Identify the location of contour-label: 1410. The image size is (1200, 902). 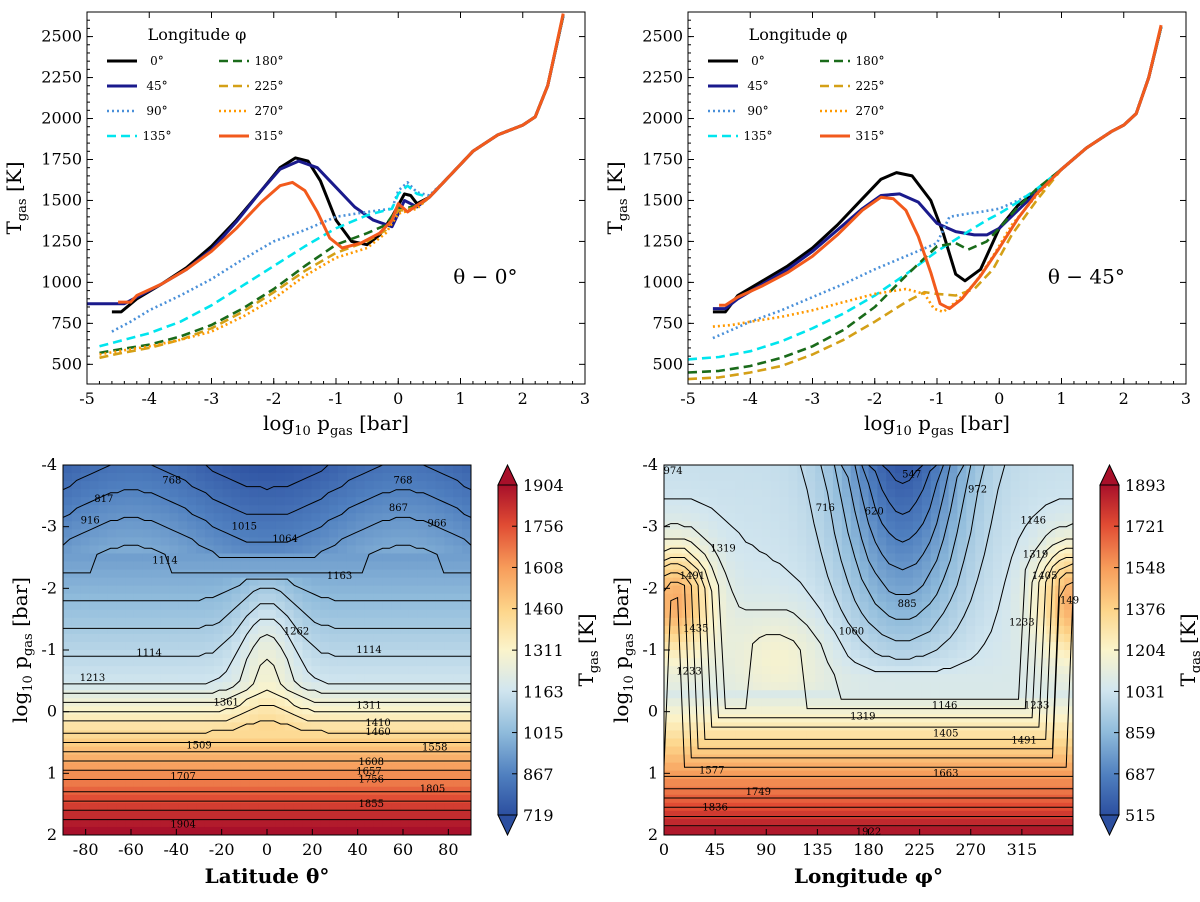
(377, 723).